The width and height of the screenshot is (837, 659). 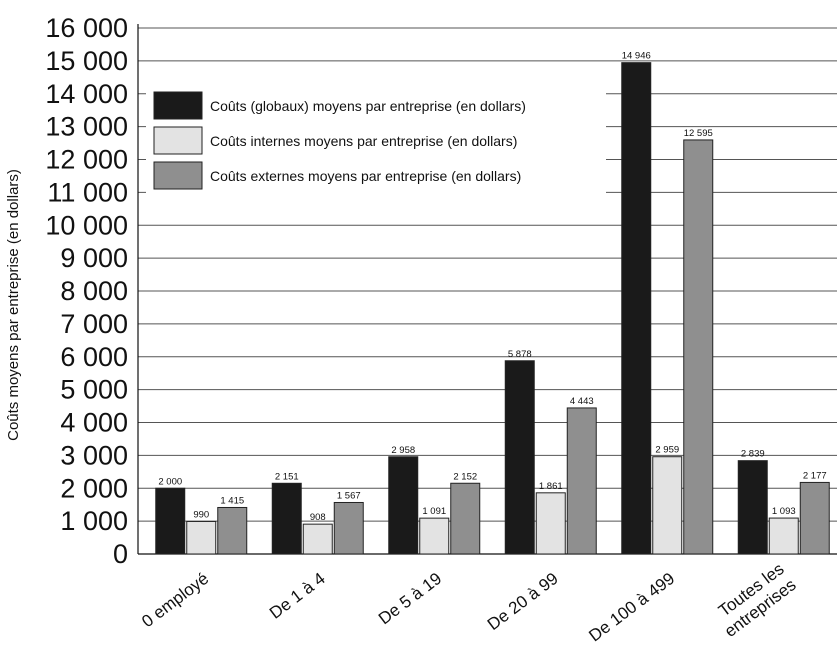 What do you see at coordinates (120, 554) in the screenshot?
I see `y-tick-label: 0` at bounding box center [120, 554].